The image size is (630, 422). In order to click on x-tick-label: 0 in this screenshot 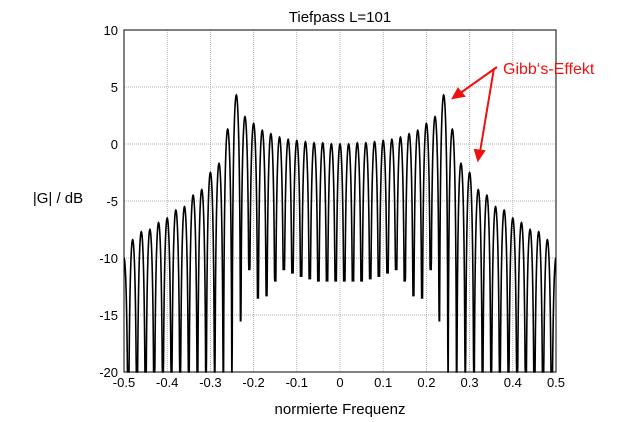, I will do `click(339, 382)`.